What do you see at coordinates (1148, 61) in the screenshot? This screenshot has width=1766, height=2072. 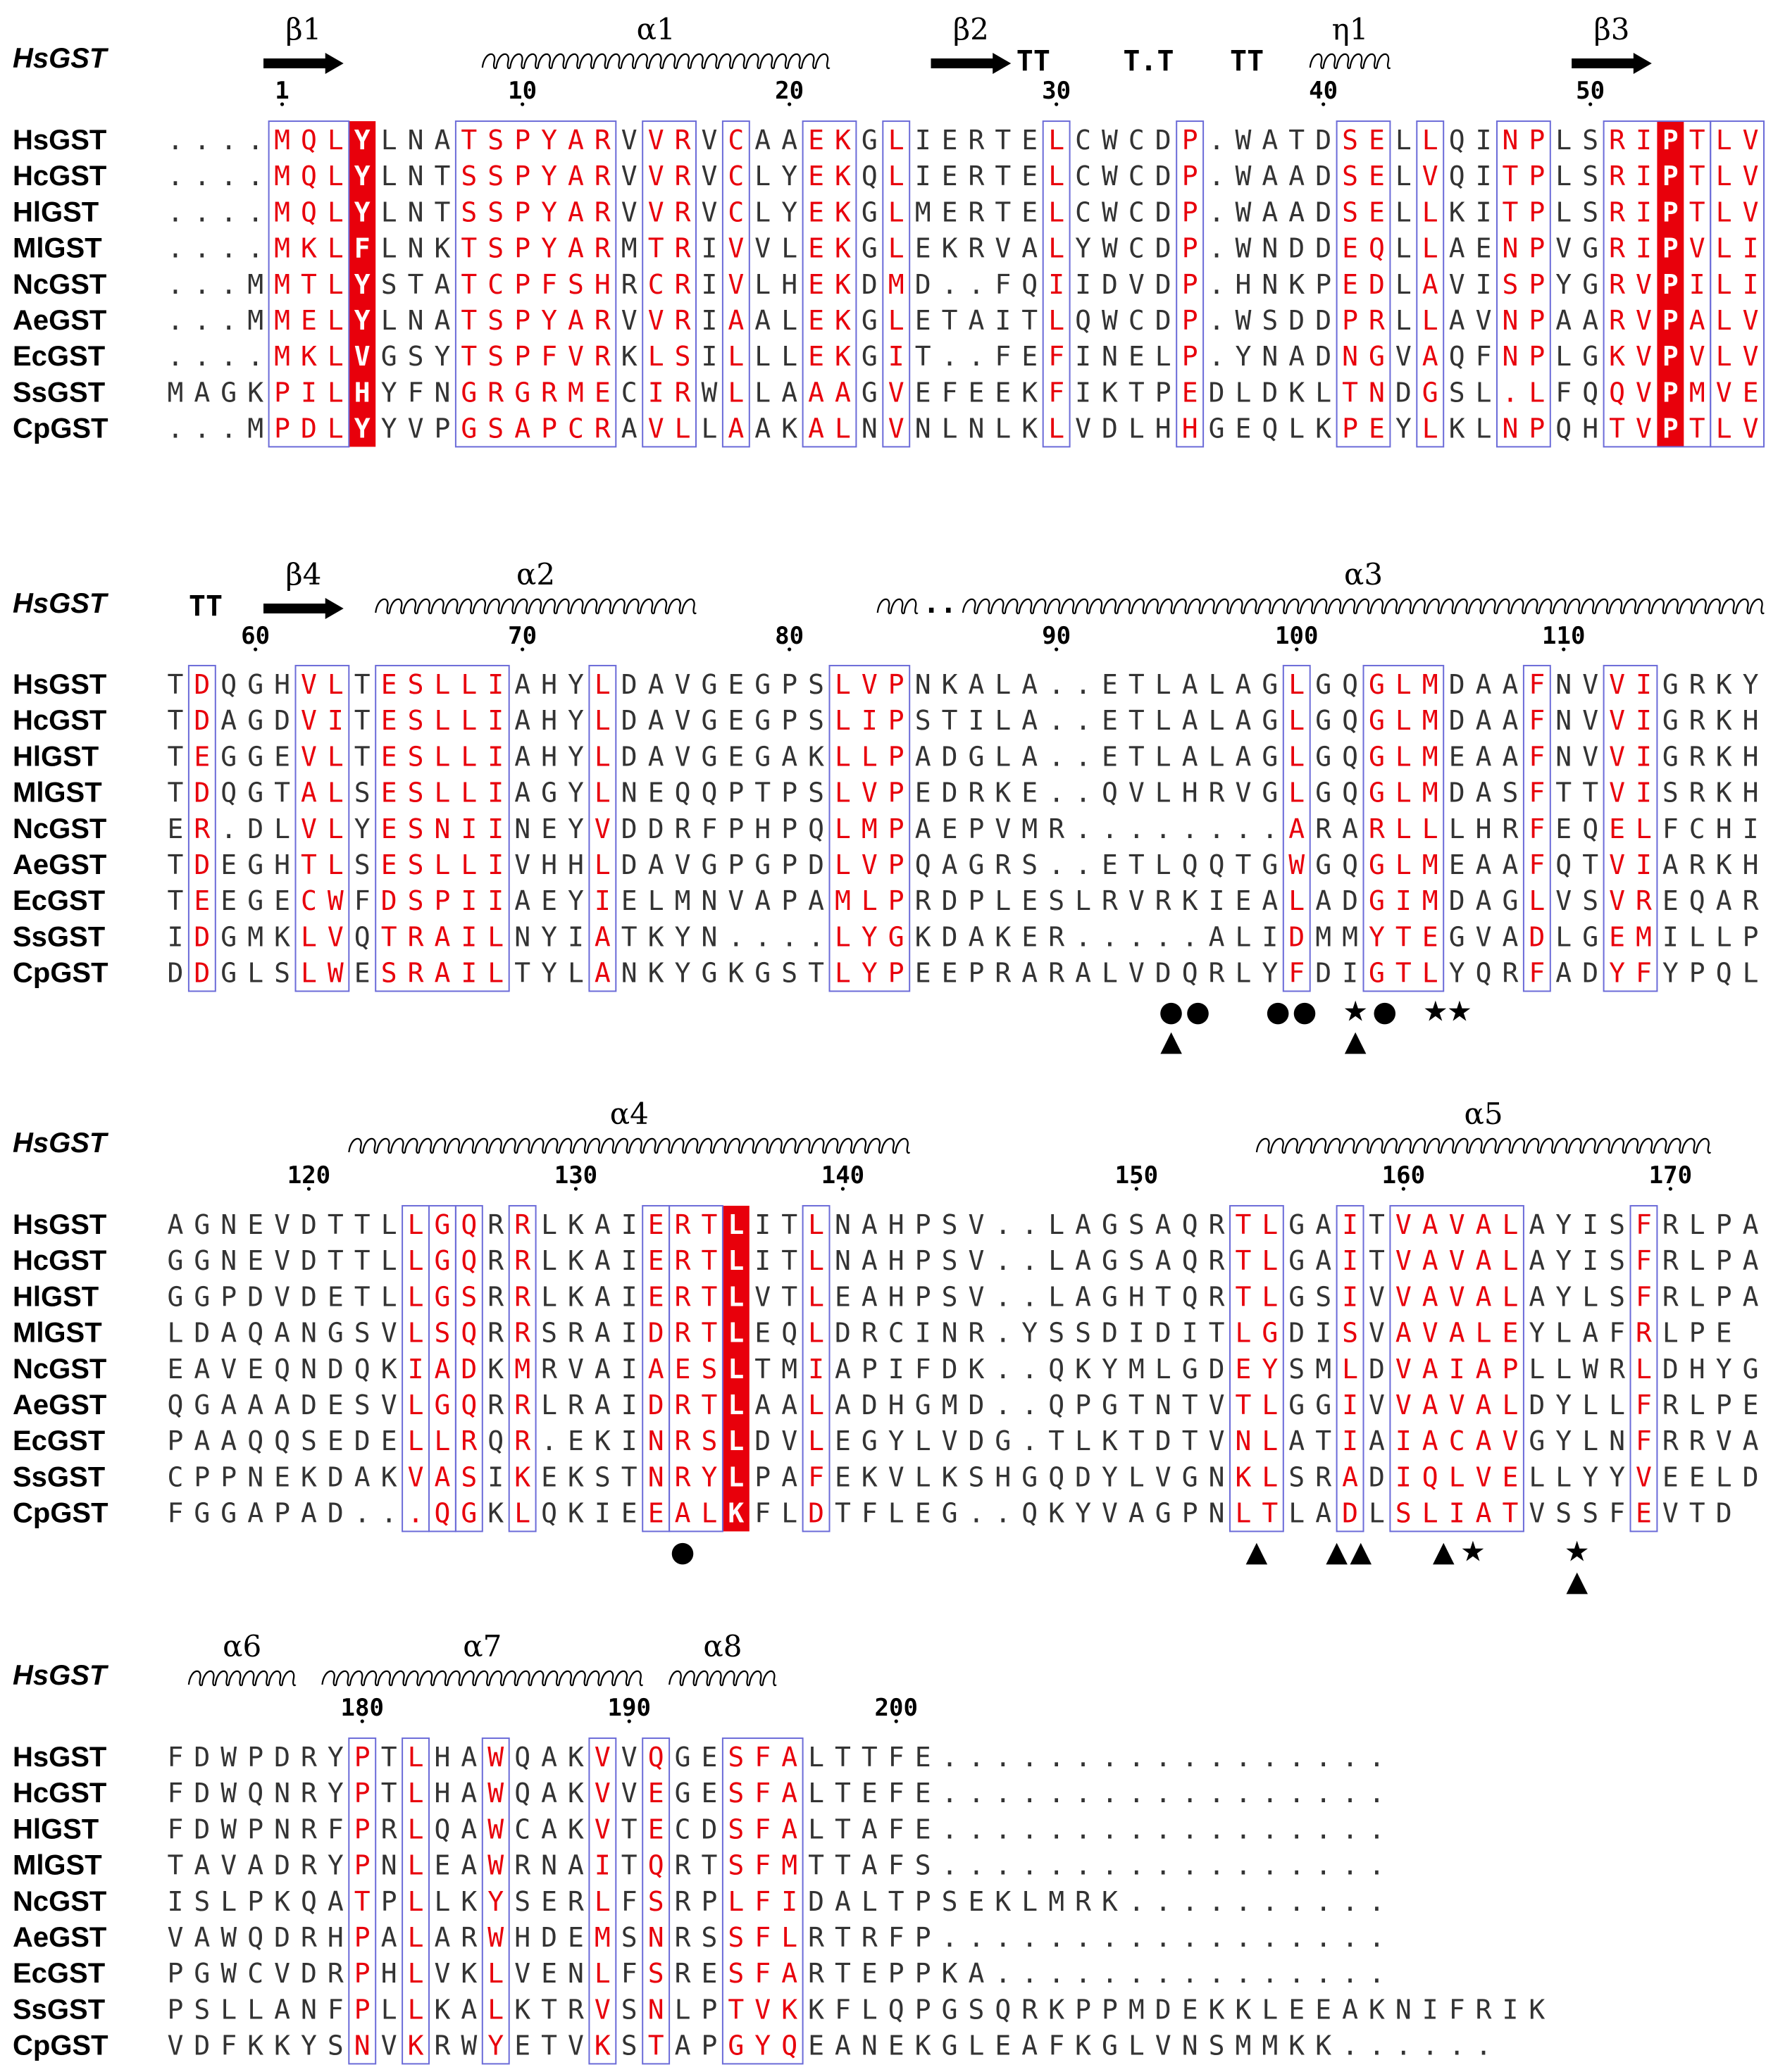 I see `block1-turn-label: T.T` at bounding box center [1148, 61].